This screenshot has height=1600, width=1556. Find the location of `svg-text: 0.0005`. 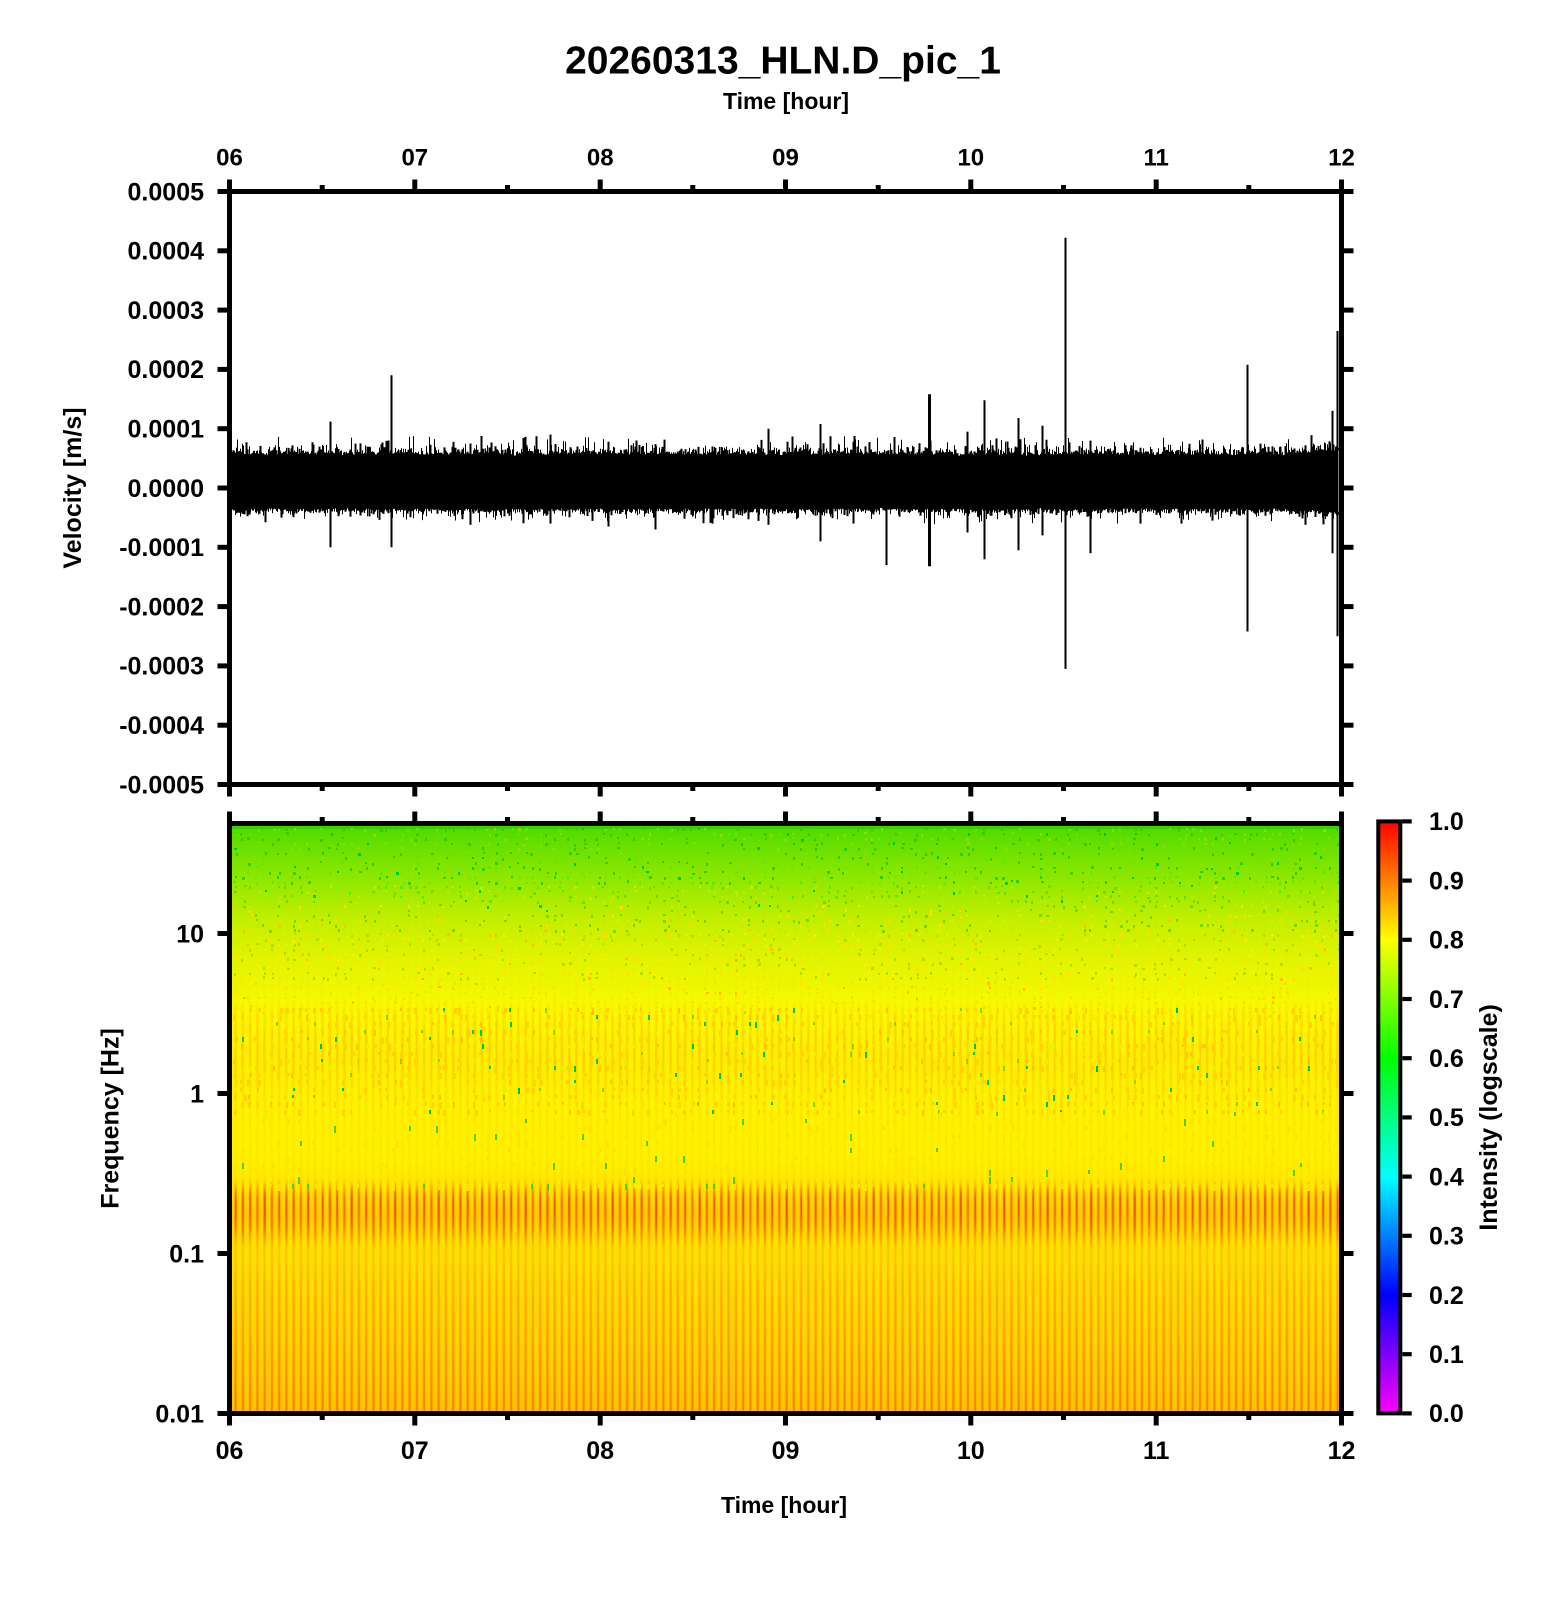

svg-text: 0.0005 is located at coordinates (166, 192).